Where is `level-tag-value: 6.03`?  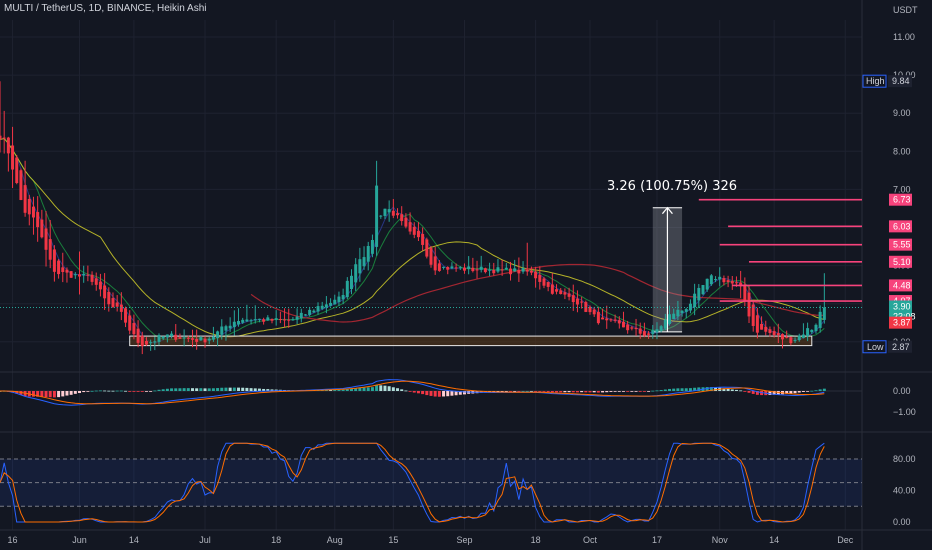
level-tag-value: 6.03 is located at coordinates (902, 226).